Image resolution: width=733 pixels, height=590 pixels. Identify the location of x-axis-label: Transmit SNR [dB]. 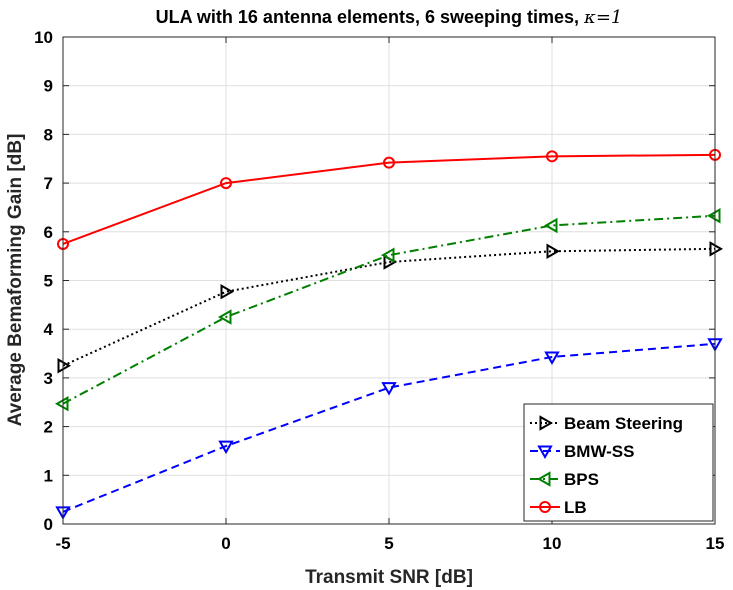
(389, 577).